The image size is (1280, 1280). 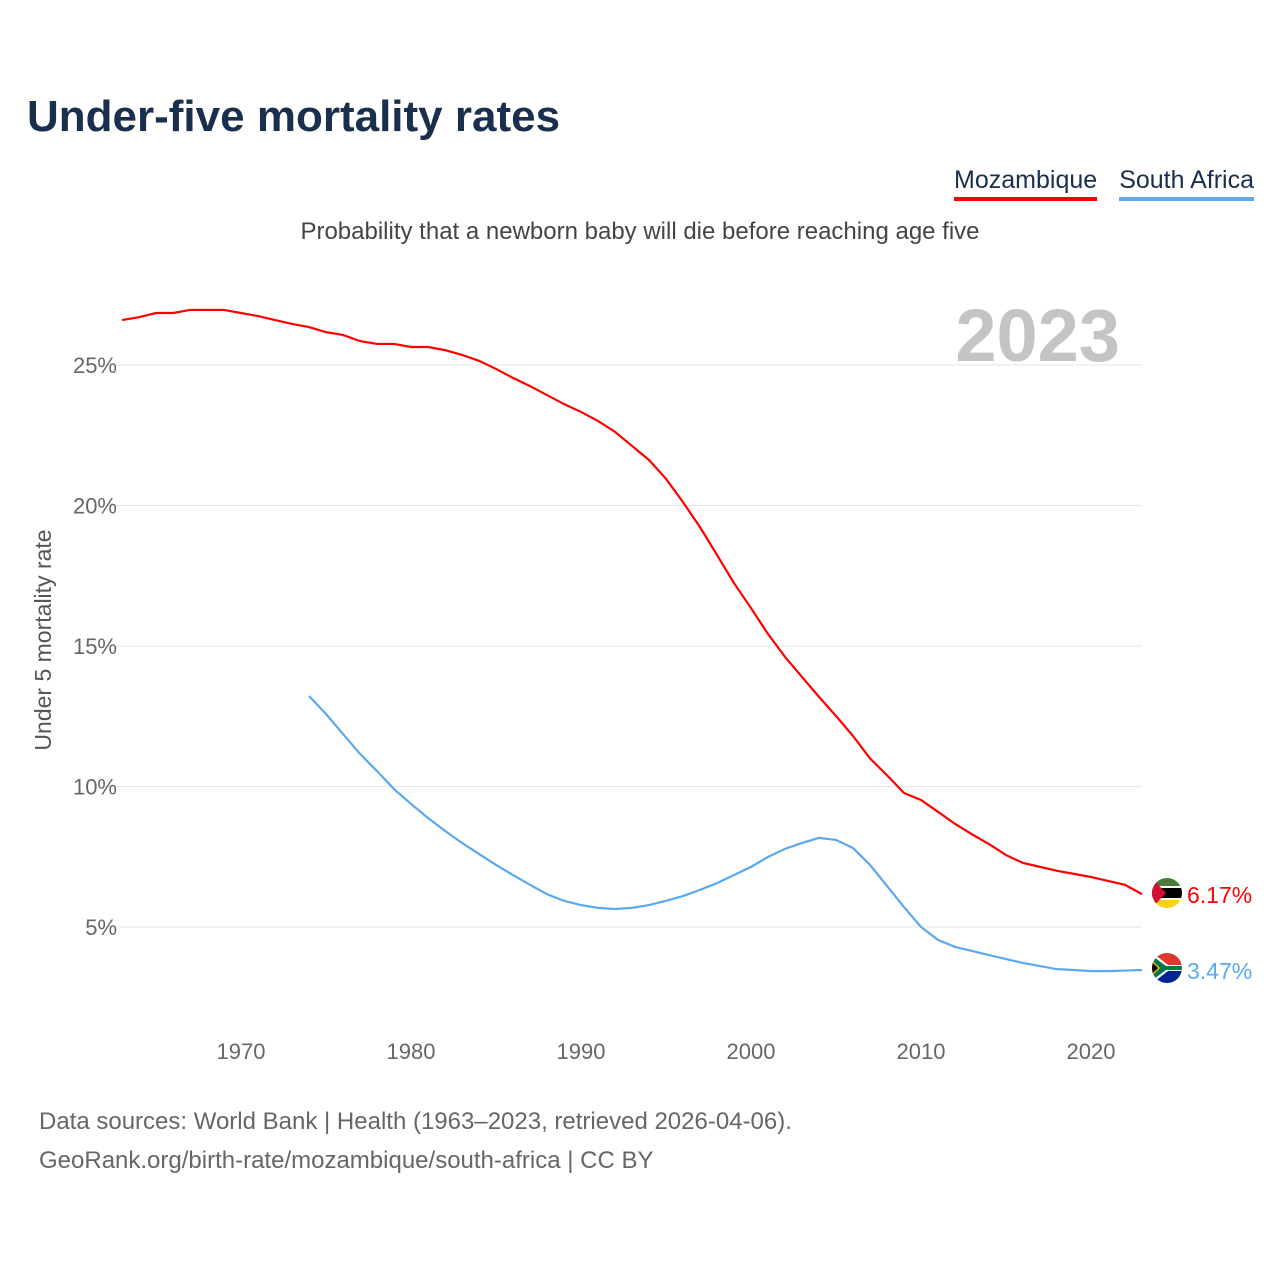 I want to click on x-tick-label: 1980, so click(x=411, y=1051).